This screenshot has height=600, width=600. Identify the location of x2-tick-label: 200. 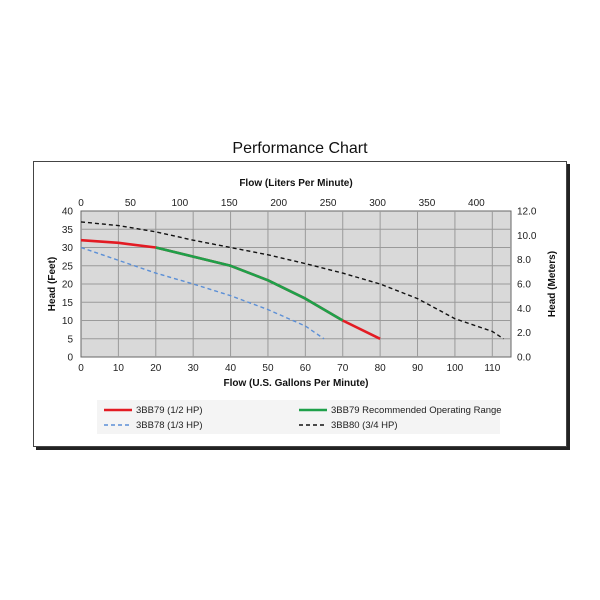
(278, 203).